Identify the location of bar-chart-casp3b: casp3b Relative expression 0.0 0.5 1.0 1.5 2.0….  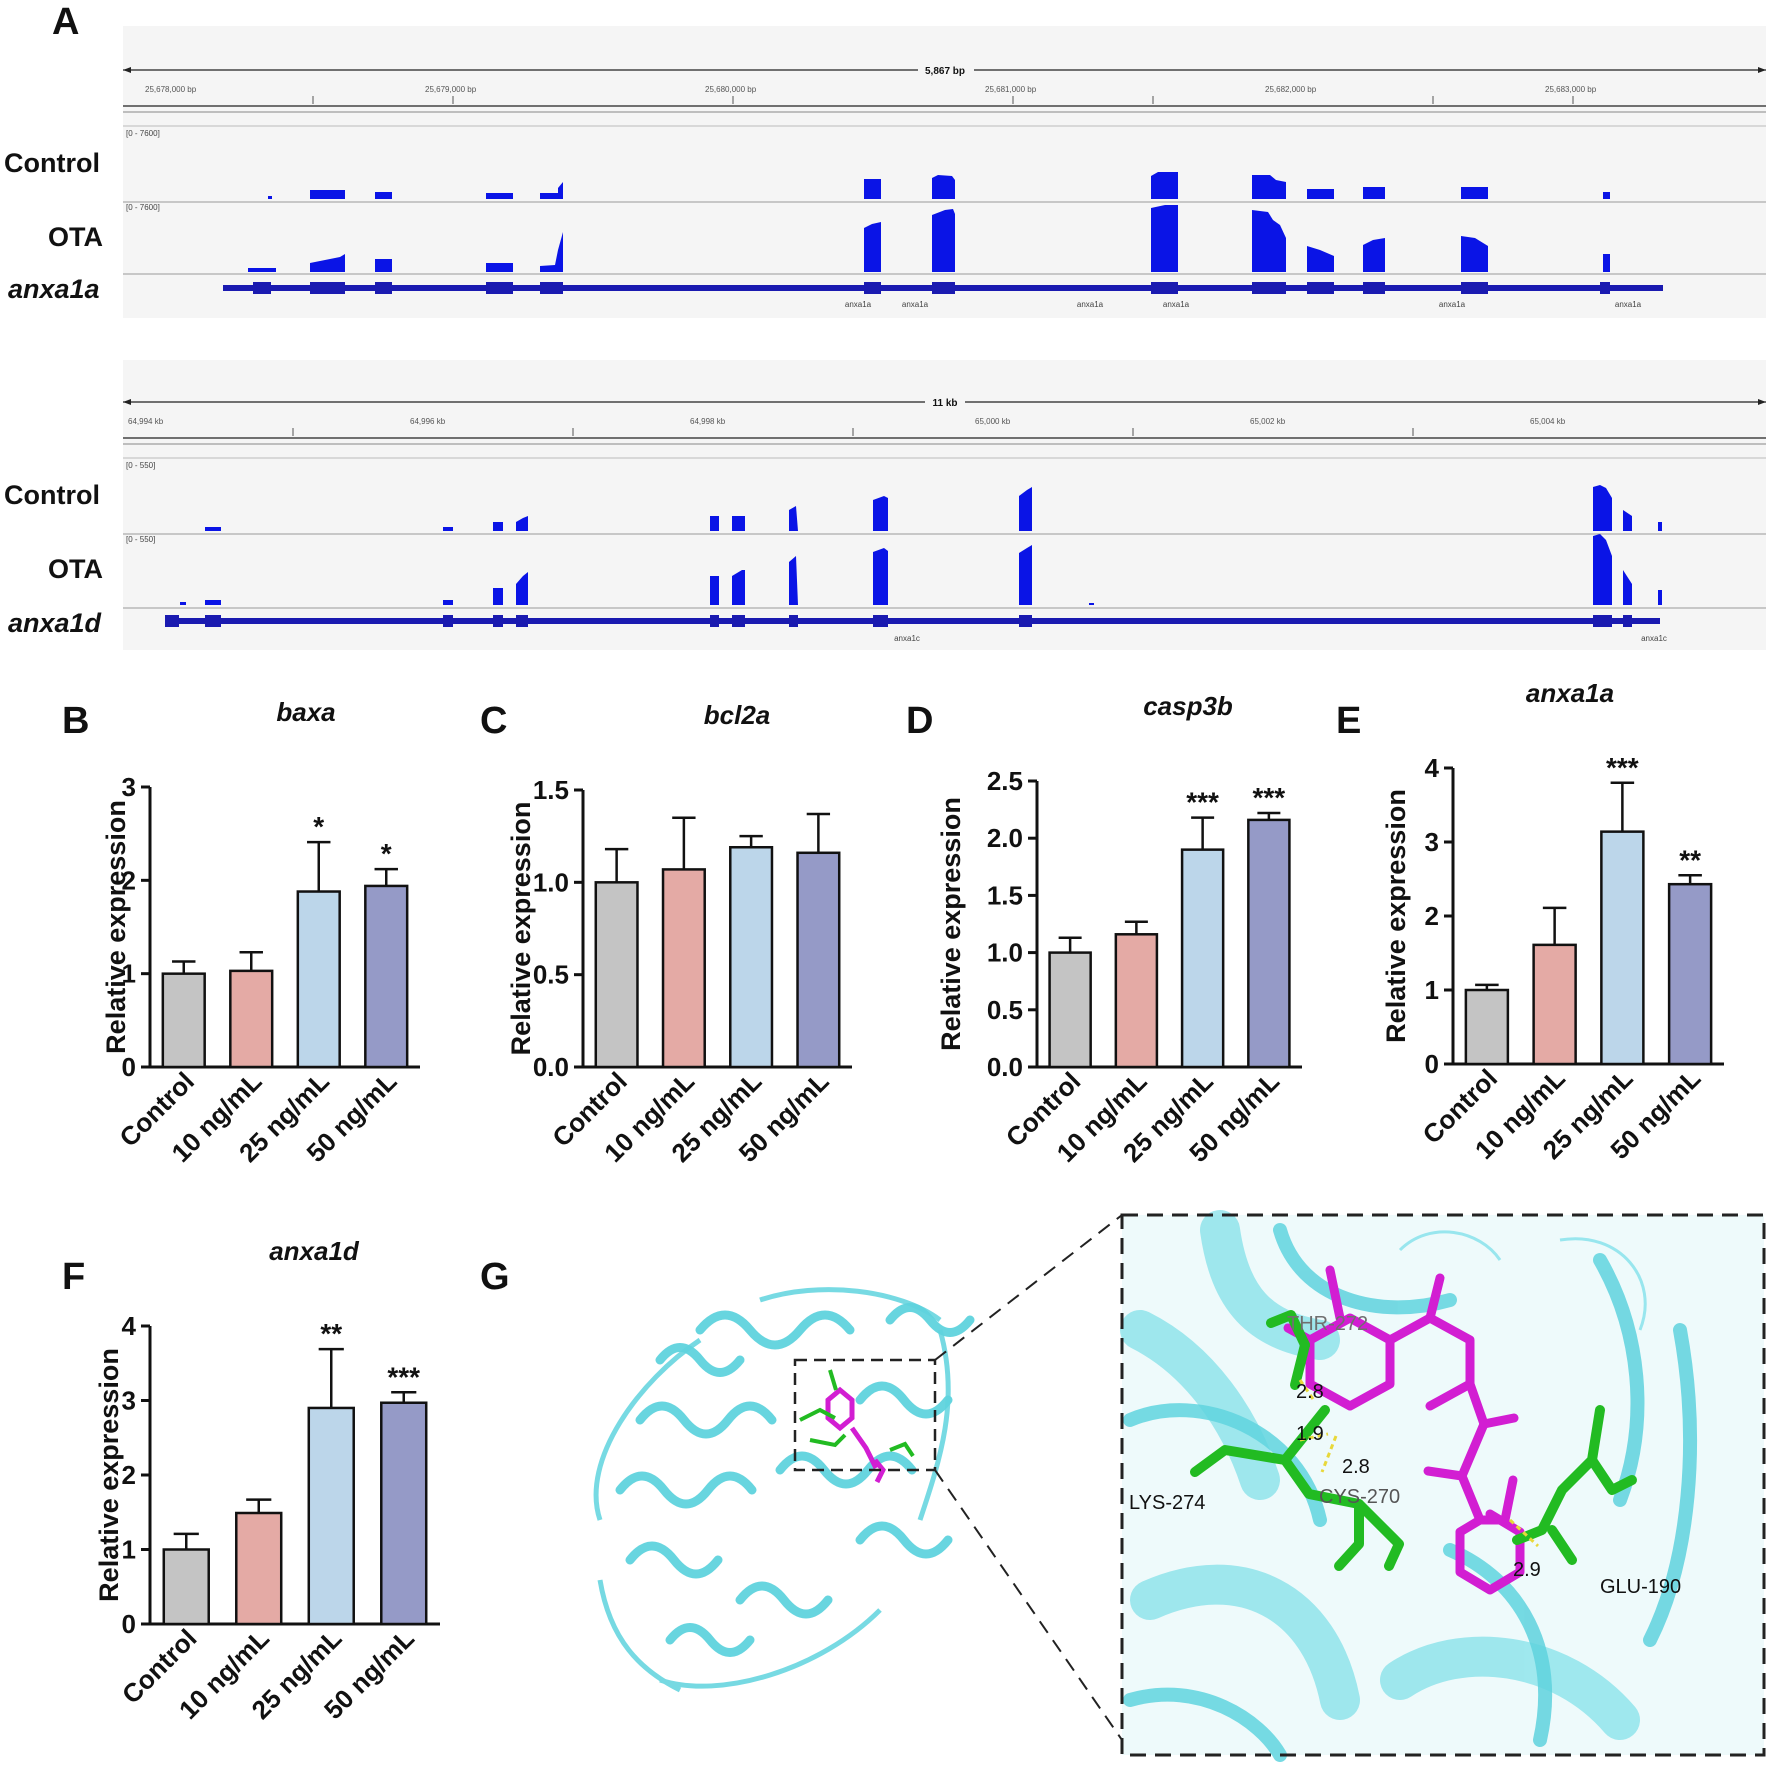
(1119, 929).